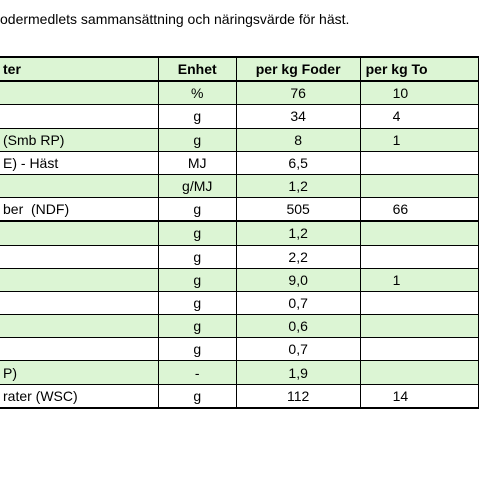  I want to click on table-cell: %, so click(197, 93).